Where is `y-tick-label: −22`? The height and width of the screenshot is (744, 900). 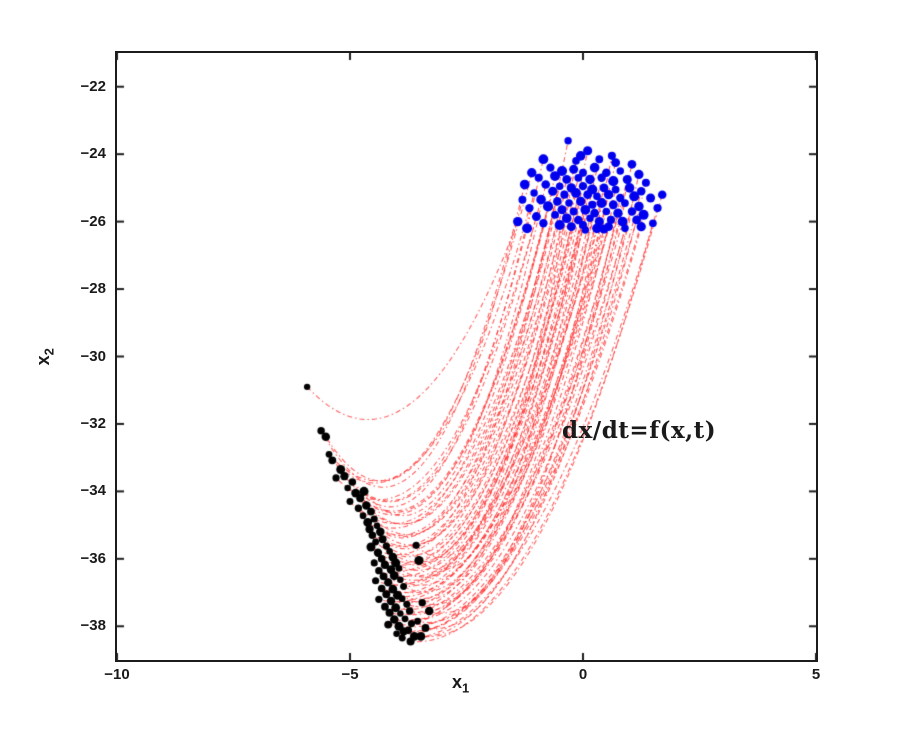 y-tick-label: −22 is located at coordinates (93, 86).